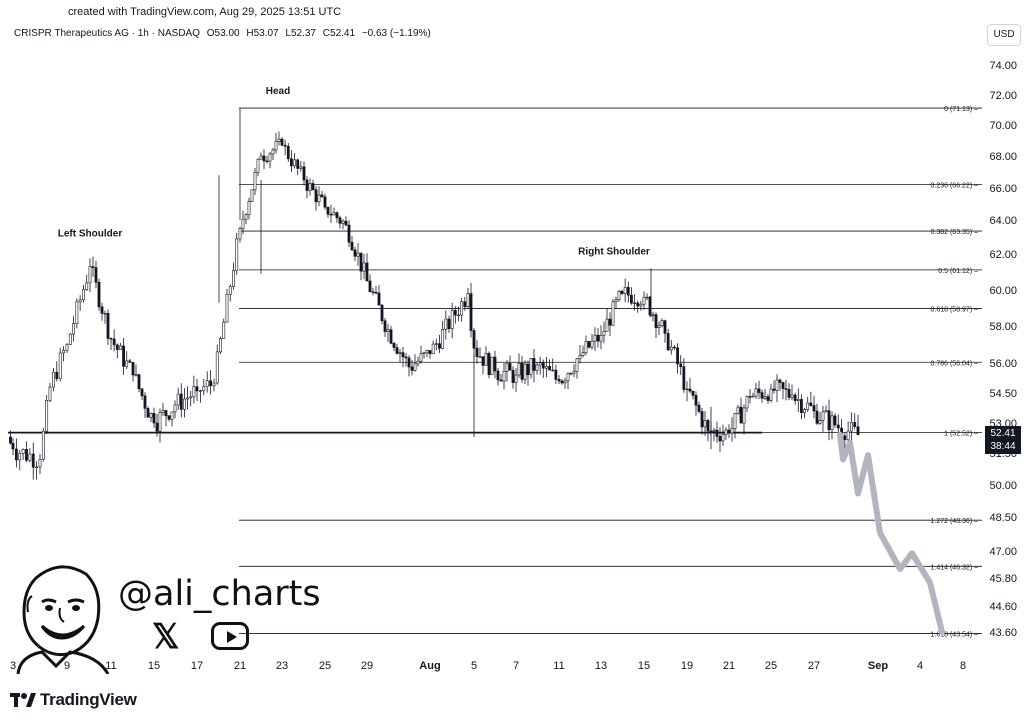 The height and width of the screenshot is (723, 1032). What do you see at coordinates (197, 666) in the screenshot?
I see `time-tick-label: 17` at bounding box center [197, 666].